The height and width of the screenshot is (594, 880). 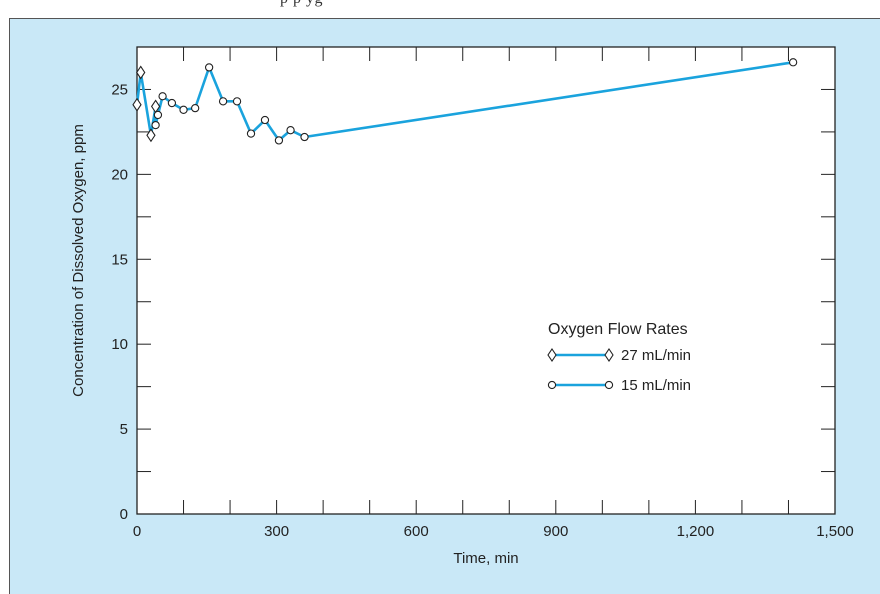 I want to click on y-axis-title: Concentration of Dissolved Oxygen, ppm, so click(x=78, y=260).